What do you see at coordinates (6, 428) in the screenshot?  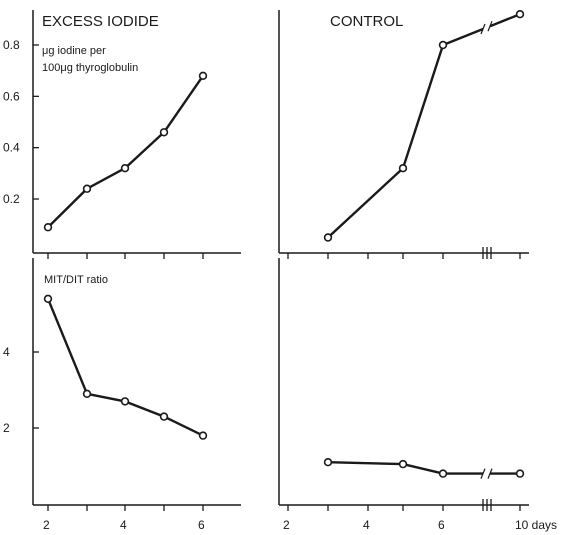 I see `y-tick-label: 2` at bounding box center [6, 428].